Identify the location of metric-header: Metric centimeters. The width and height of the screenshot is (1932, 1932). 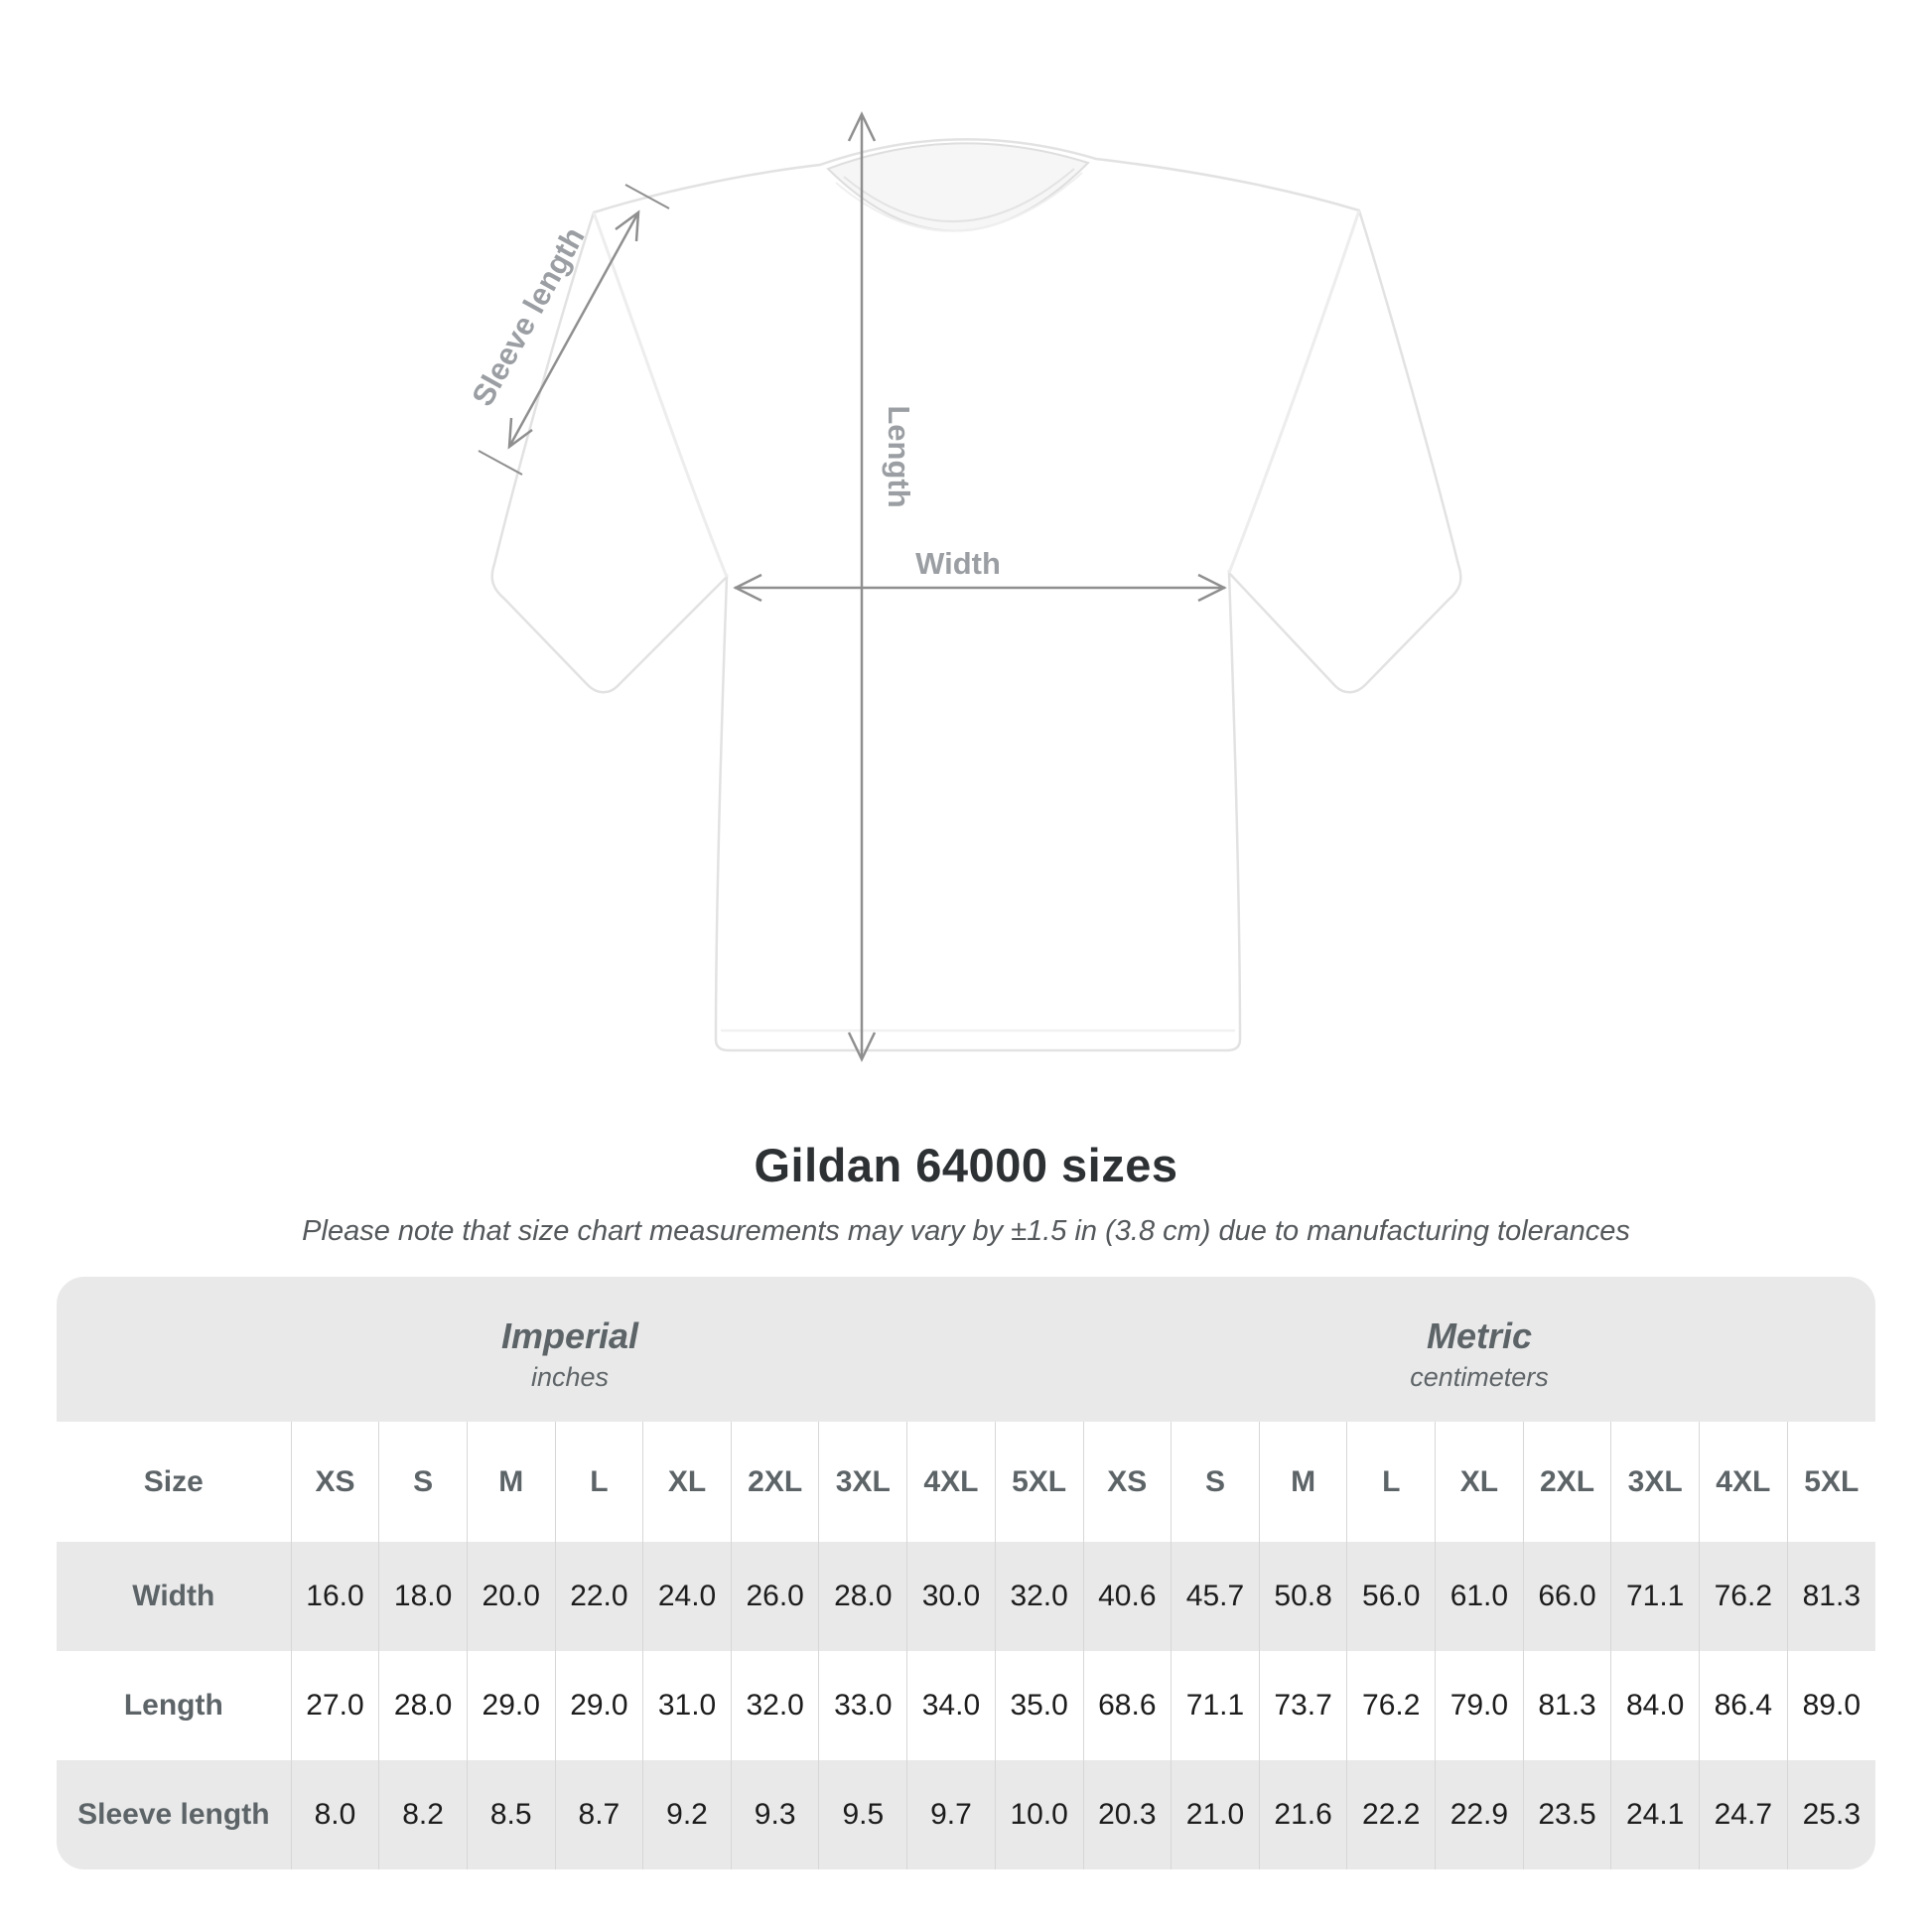
(1479, 1350).